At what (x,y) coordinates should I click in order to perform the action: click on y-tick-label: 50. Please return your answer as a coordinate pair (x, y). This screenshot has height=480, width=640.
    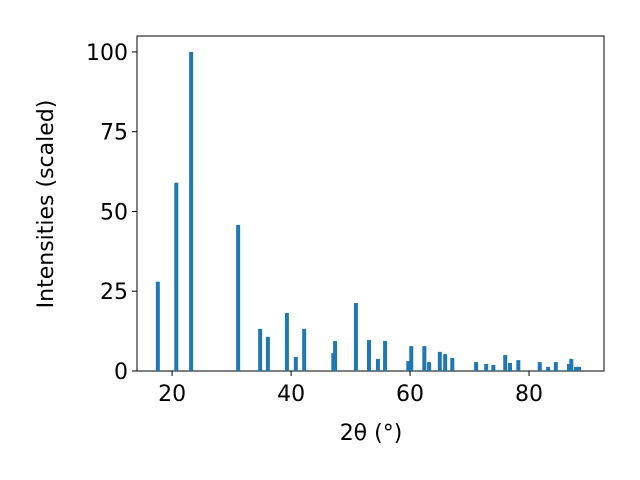
    Looking at the image, I should click on (114, 212).